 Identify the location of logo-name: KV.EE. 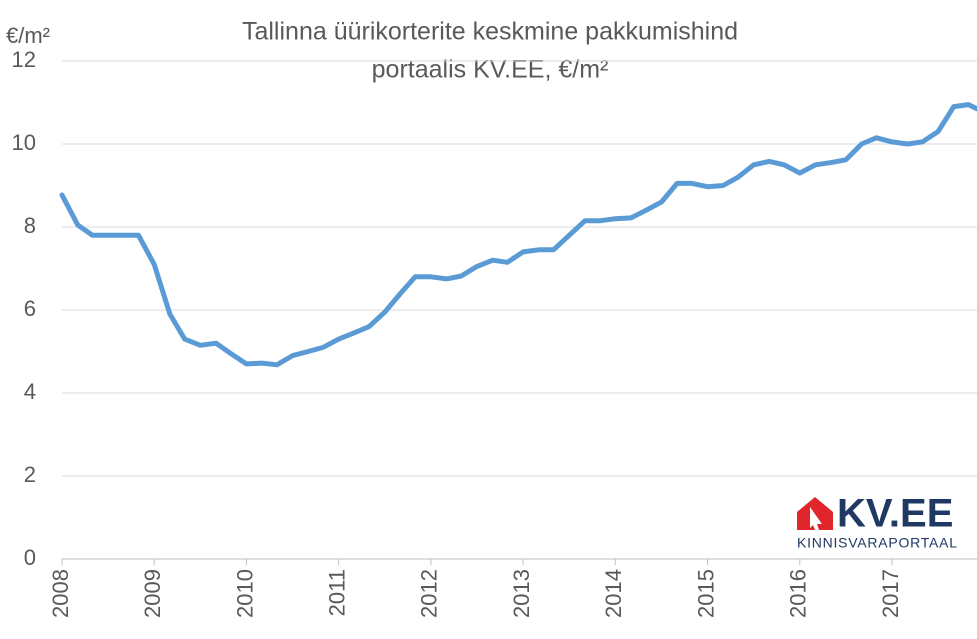
(895, 514).